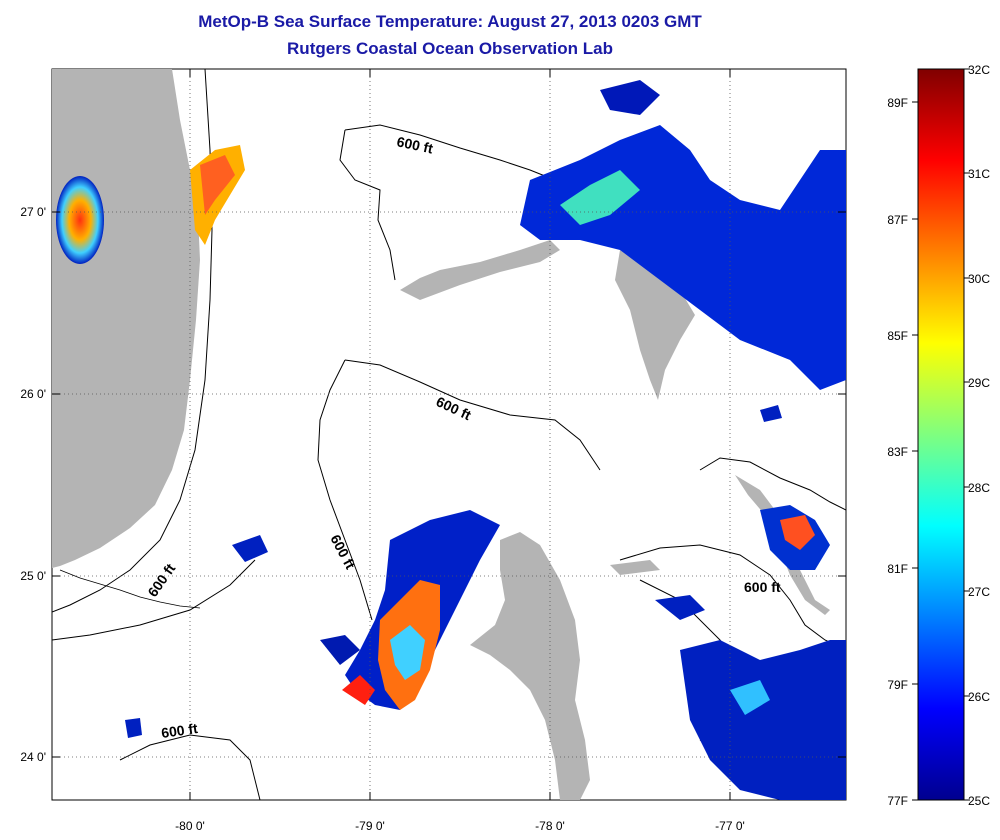 Image resolution: width=1000 pixels, height=840 pixels. What do you see at coordinates (897, 452) in the screenshot?
I see `colorbar-fahrenheit-label: 83F` at bounding box center [897, 452].